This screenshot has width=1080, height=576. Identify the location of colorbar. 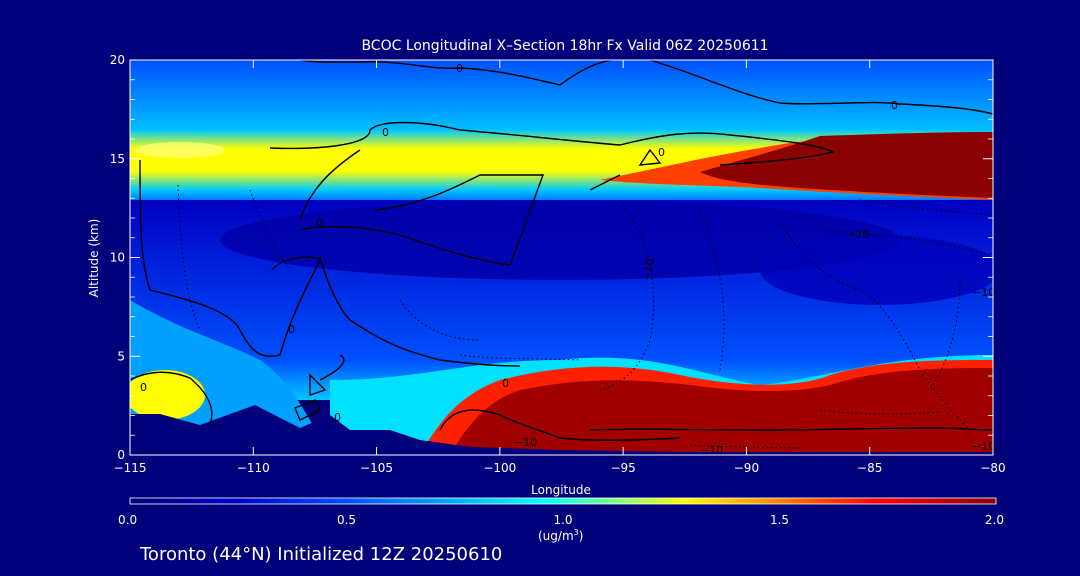
(563, 501).